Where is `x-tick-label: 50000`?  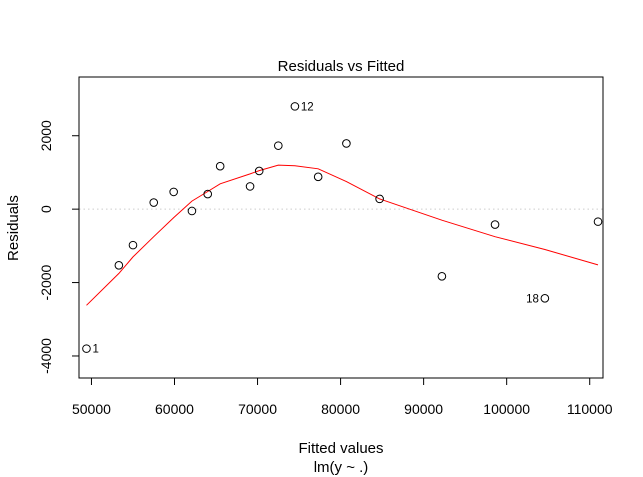
x-tick-label: 50000 is located at coordinates (91, 409).